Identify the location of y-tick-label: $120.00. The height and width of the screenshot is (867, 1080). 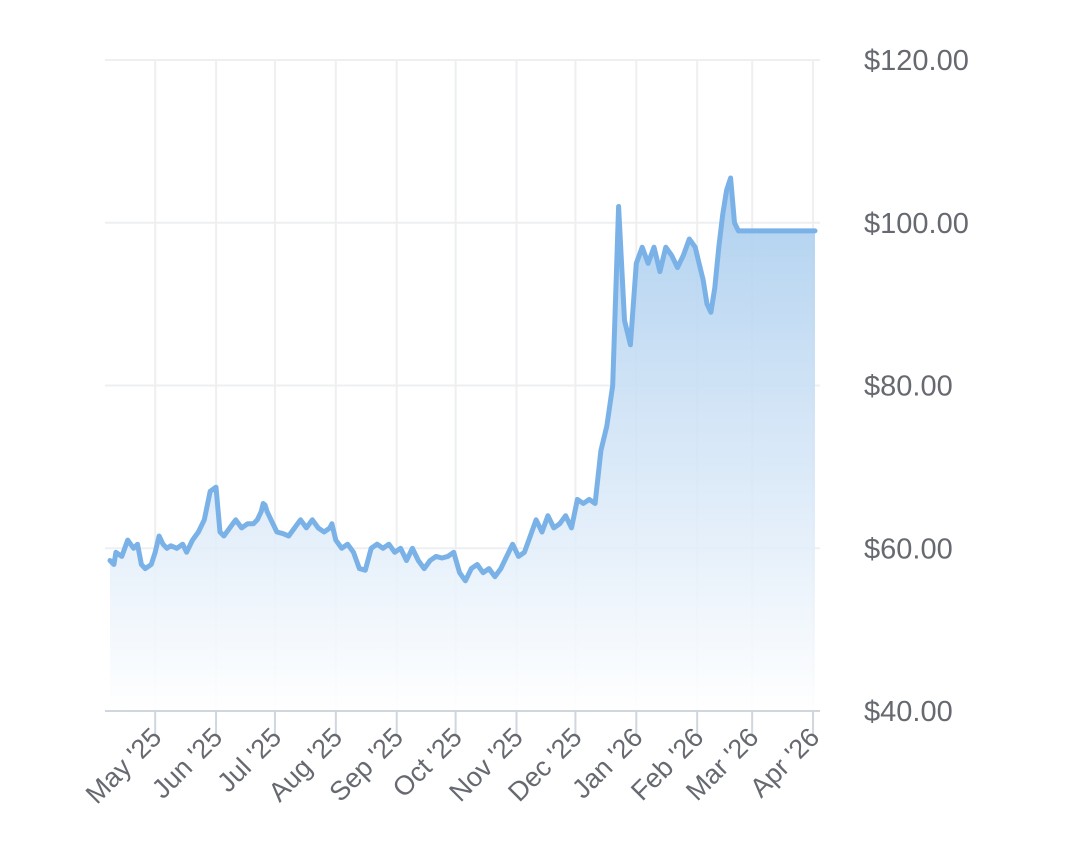
(916, 61).